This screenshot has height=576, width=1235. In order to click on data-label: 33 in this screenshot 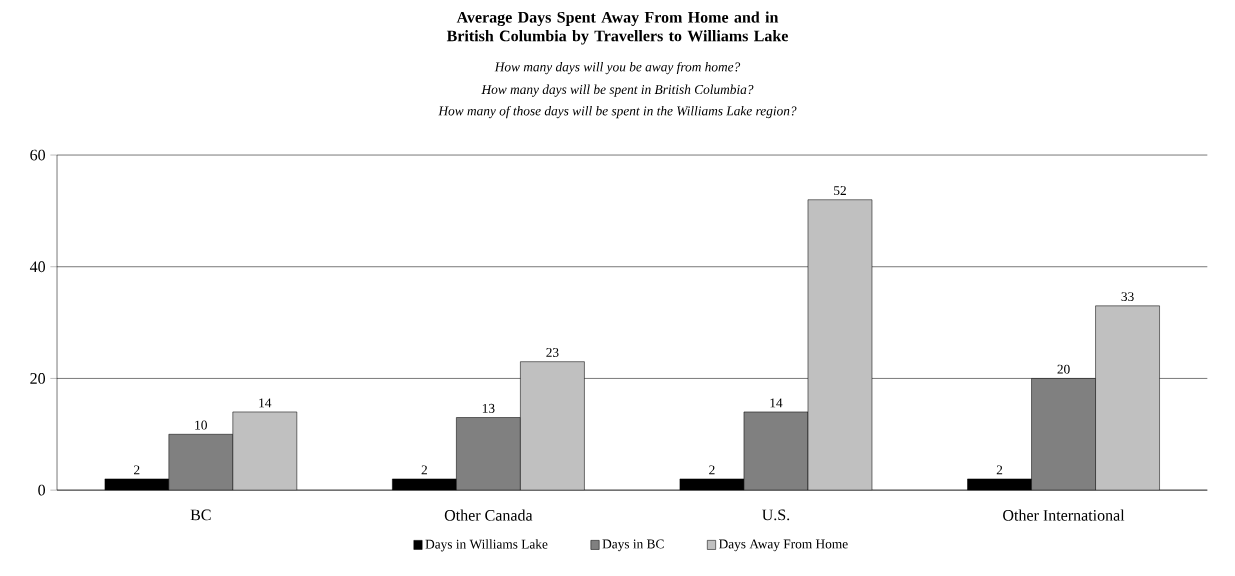, I will do `click(1127, 297)`.